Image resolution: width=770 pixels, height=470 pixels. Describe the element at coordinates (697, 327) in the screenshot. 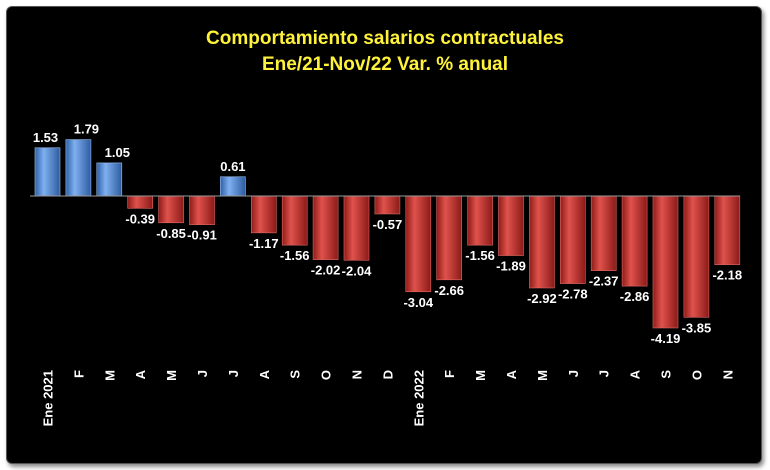

I see `data-label-21: -3.85` at that location.